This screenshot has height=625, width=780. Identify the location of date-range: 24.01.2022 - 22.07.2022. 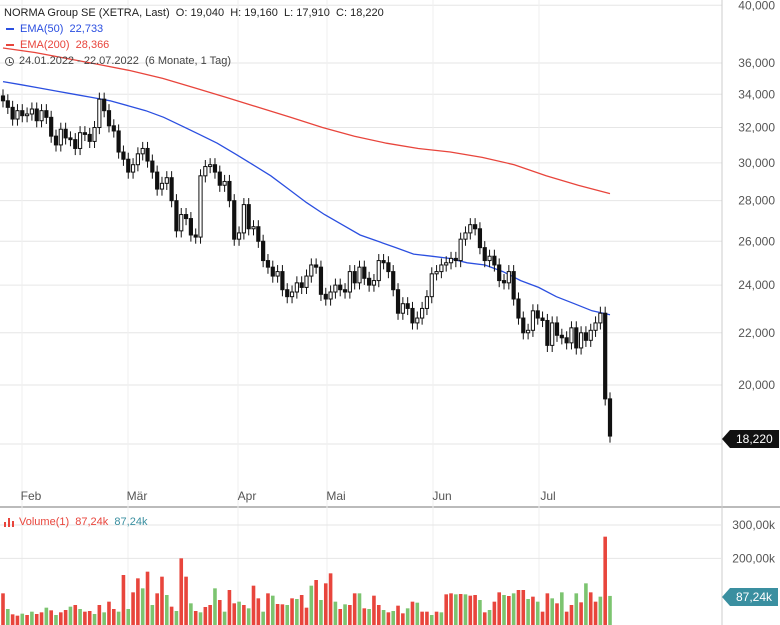
(79, 61).